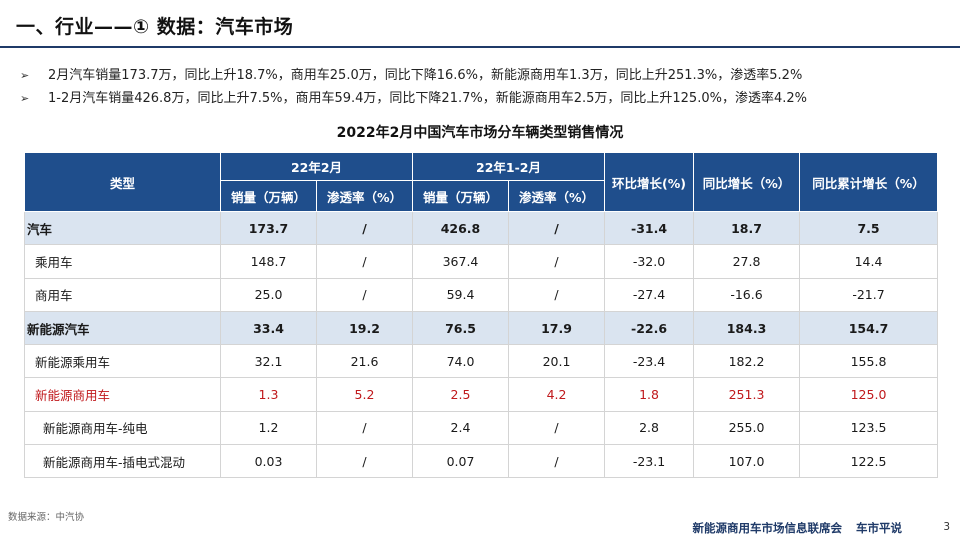 This screenshot has height=540, width=960. Describe the element at coordinates (268, 328) in the screenshot. I see `table-cell: 33.4` at that location.